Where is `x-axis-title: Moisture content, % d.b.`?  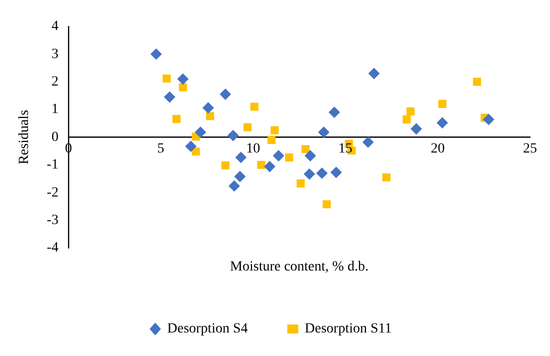 x-axis-title: Moisture content, % d.b. is located at coordinates (299, 267).